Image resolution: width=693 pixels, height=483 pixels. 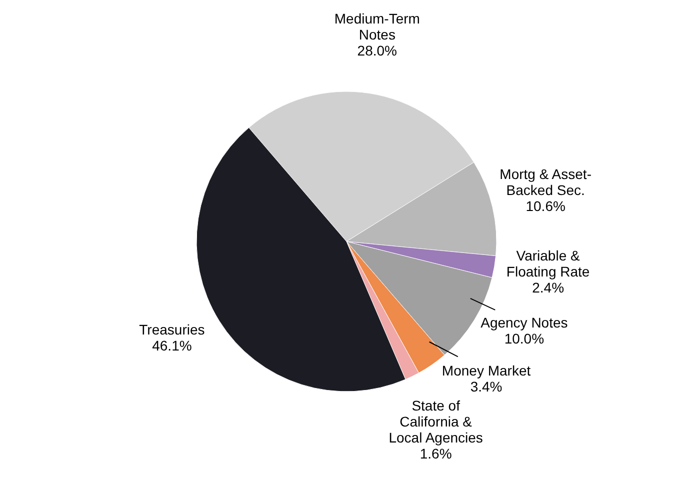 I want to click on data-label: 2.4%, so click(x=548, y=288).